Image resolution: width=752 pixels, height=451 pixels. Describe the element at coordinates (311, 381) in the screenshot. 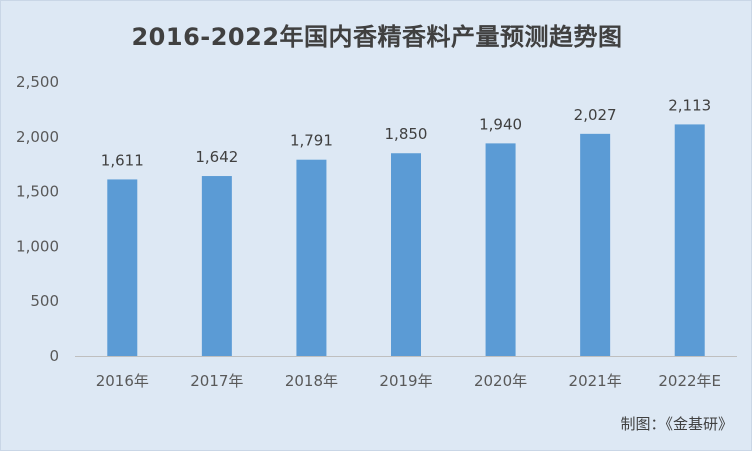

I see `x-tick-label: 2018年` at that location.